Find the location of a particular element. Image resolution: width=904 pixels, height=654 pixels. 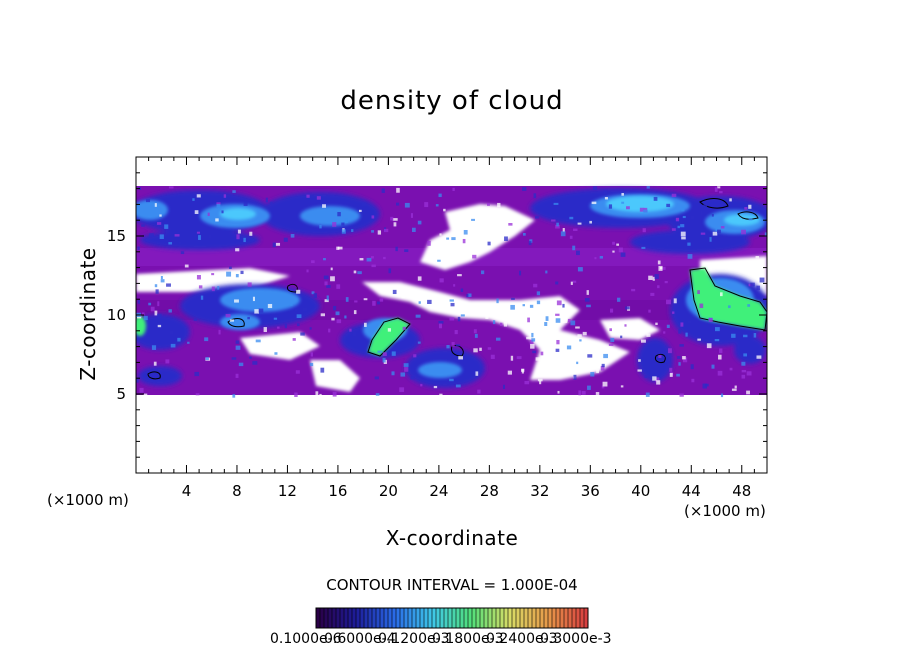

x-tick-label: 48 is located at coordinates (741, 491).